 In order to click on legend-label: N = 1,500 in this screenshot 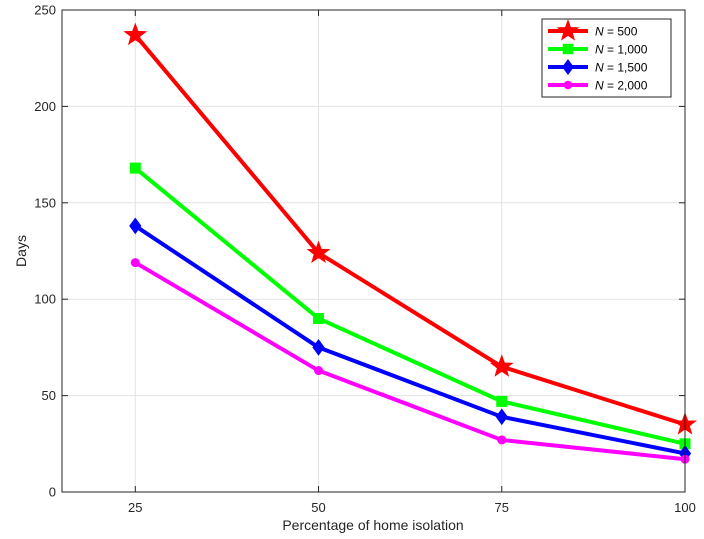, I will do `click(621, 68)`.